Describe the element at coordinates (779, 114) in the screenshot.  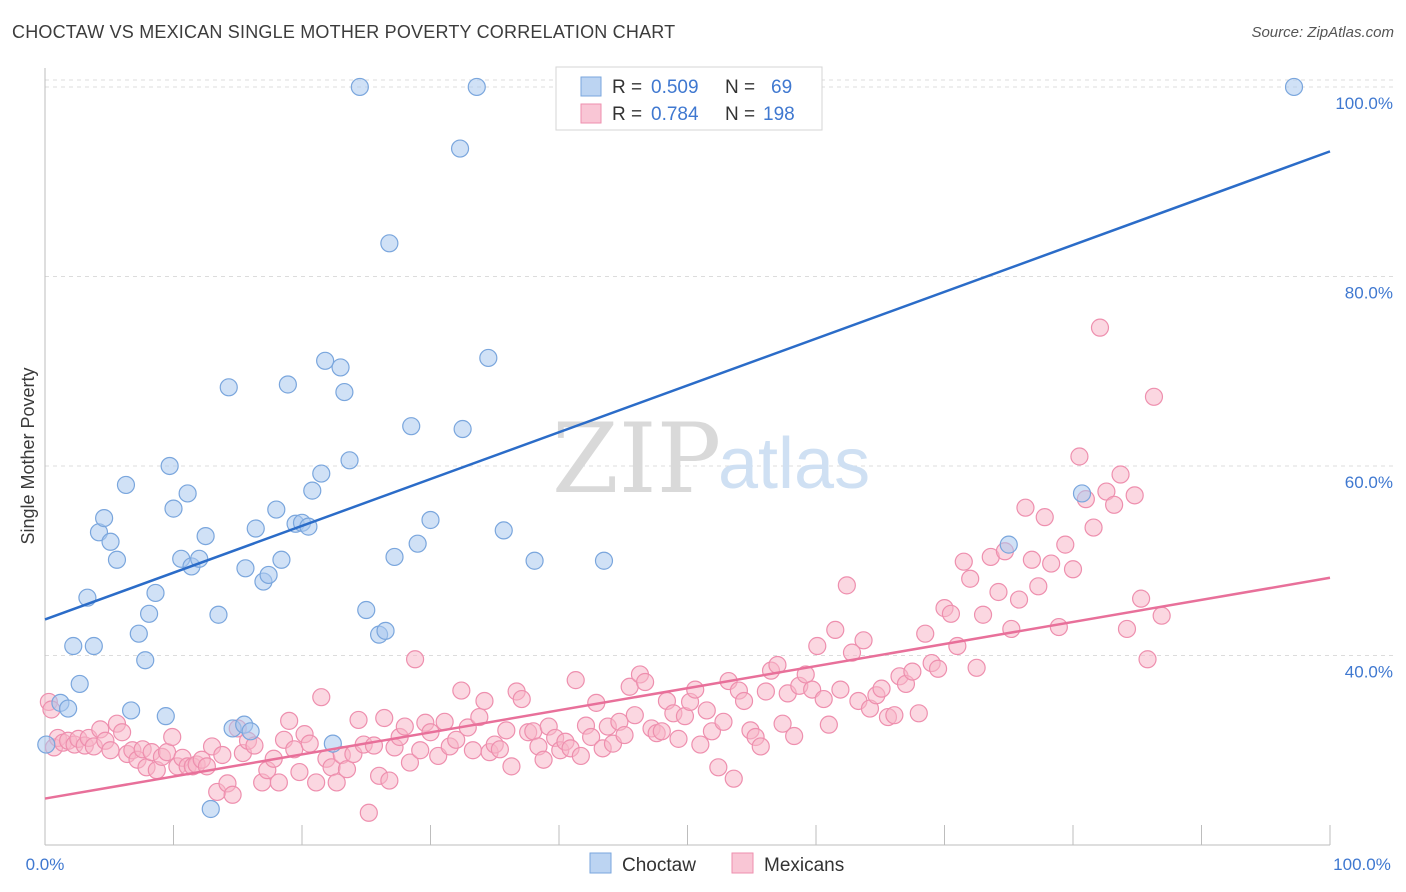
I see `legend-n-value-mexicans: 198` at that location.